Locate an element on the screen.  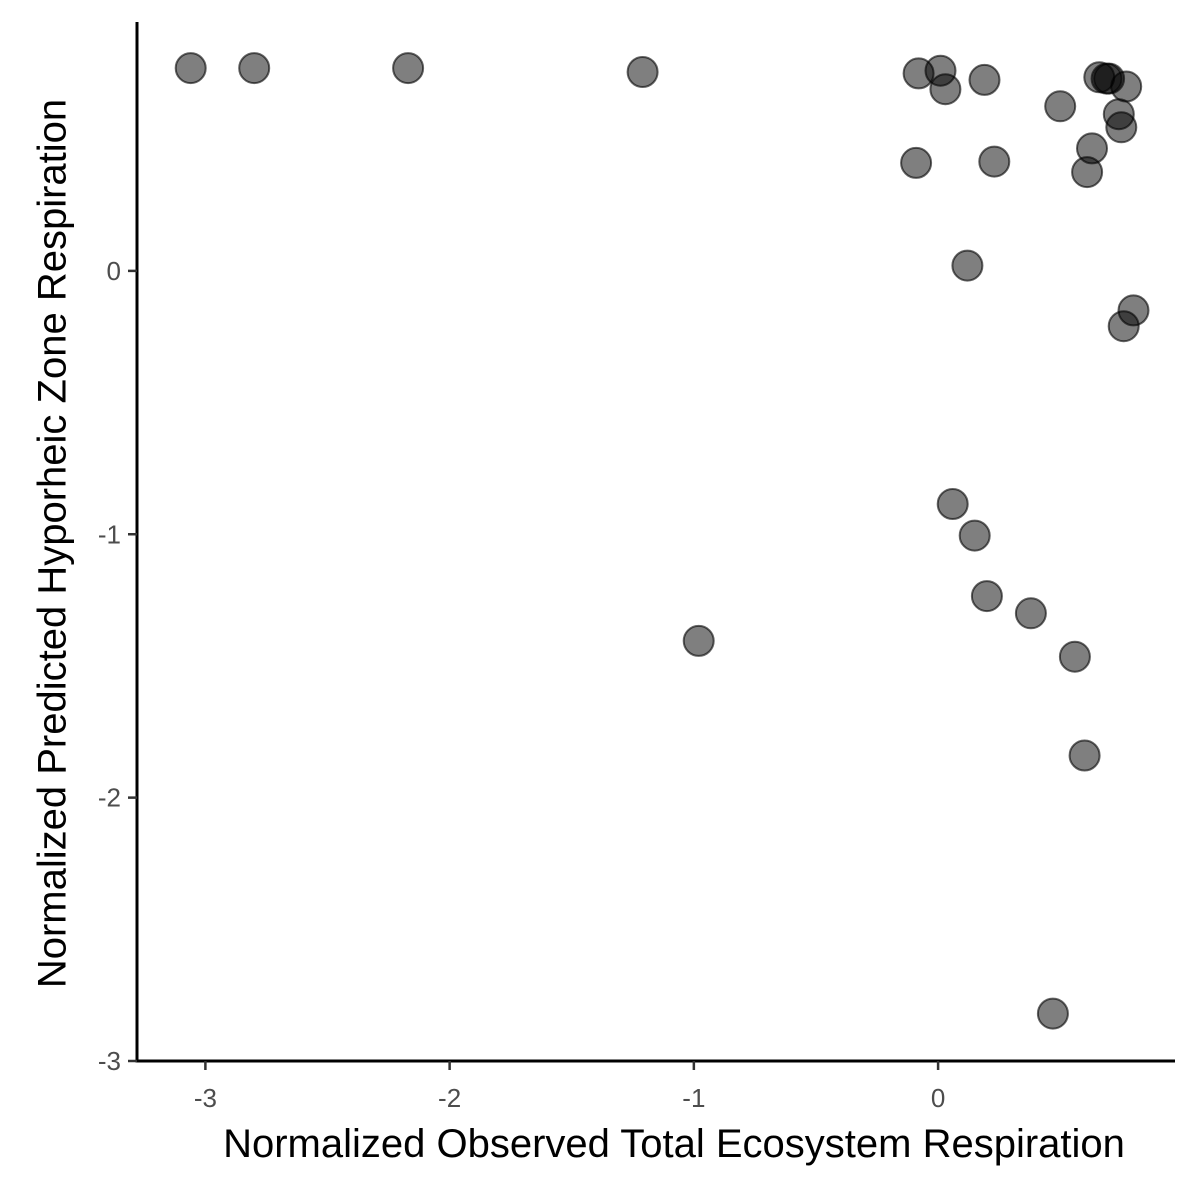
x-axis-ticks: -3 -2 -1 0 is located at coordinates (569, 1087).